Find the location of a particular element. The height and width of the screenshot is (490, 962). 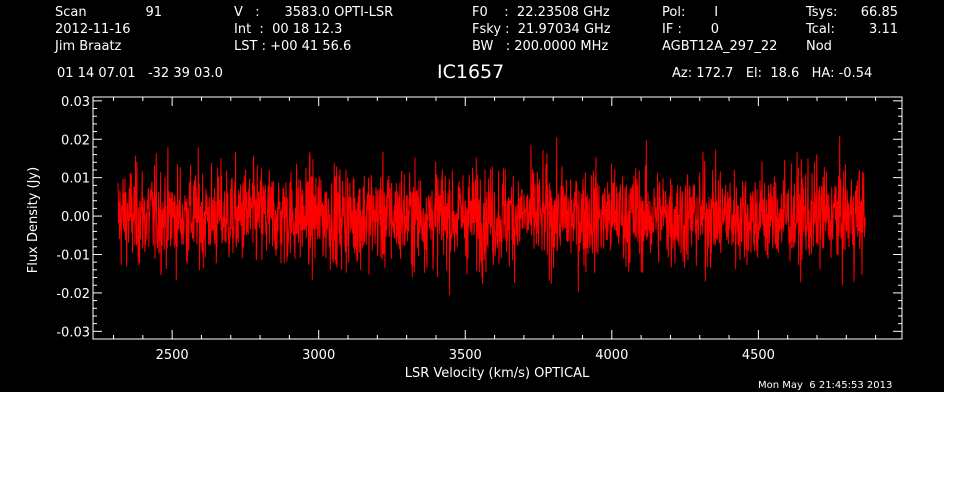

x-tick-label: 4500 is located at coordinates (758, 355).